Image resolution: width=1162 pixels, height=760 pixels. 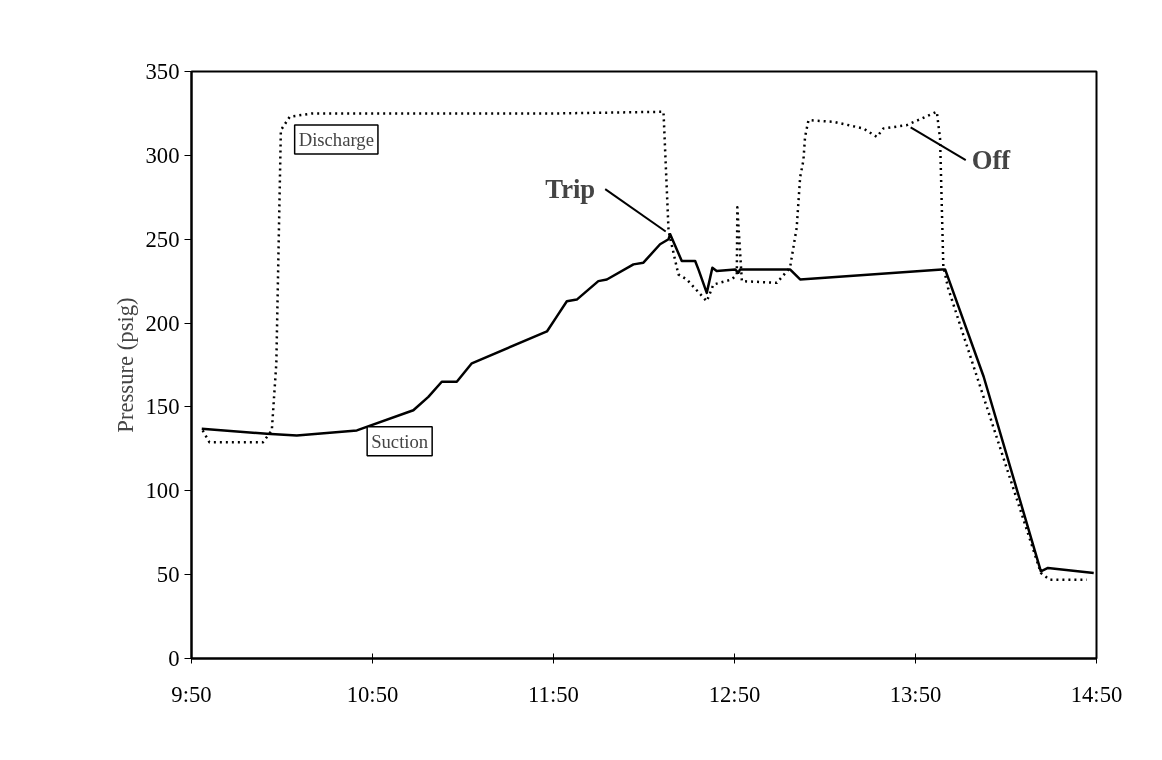 What do you see at coordinates (336, 139) in the screenshot?
I see `series-label: Discharge` at bounding box center [336, 139].